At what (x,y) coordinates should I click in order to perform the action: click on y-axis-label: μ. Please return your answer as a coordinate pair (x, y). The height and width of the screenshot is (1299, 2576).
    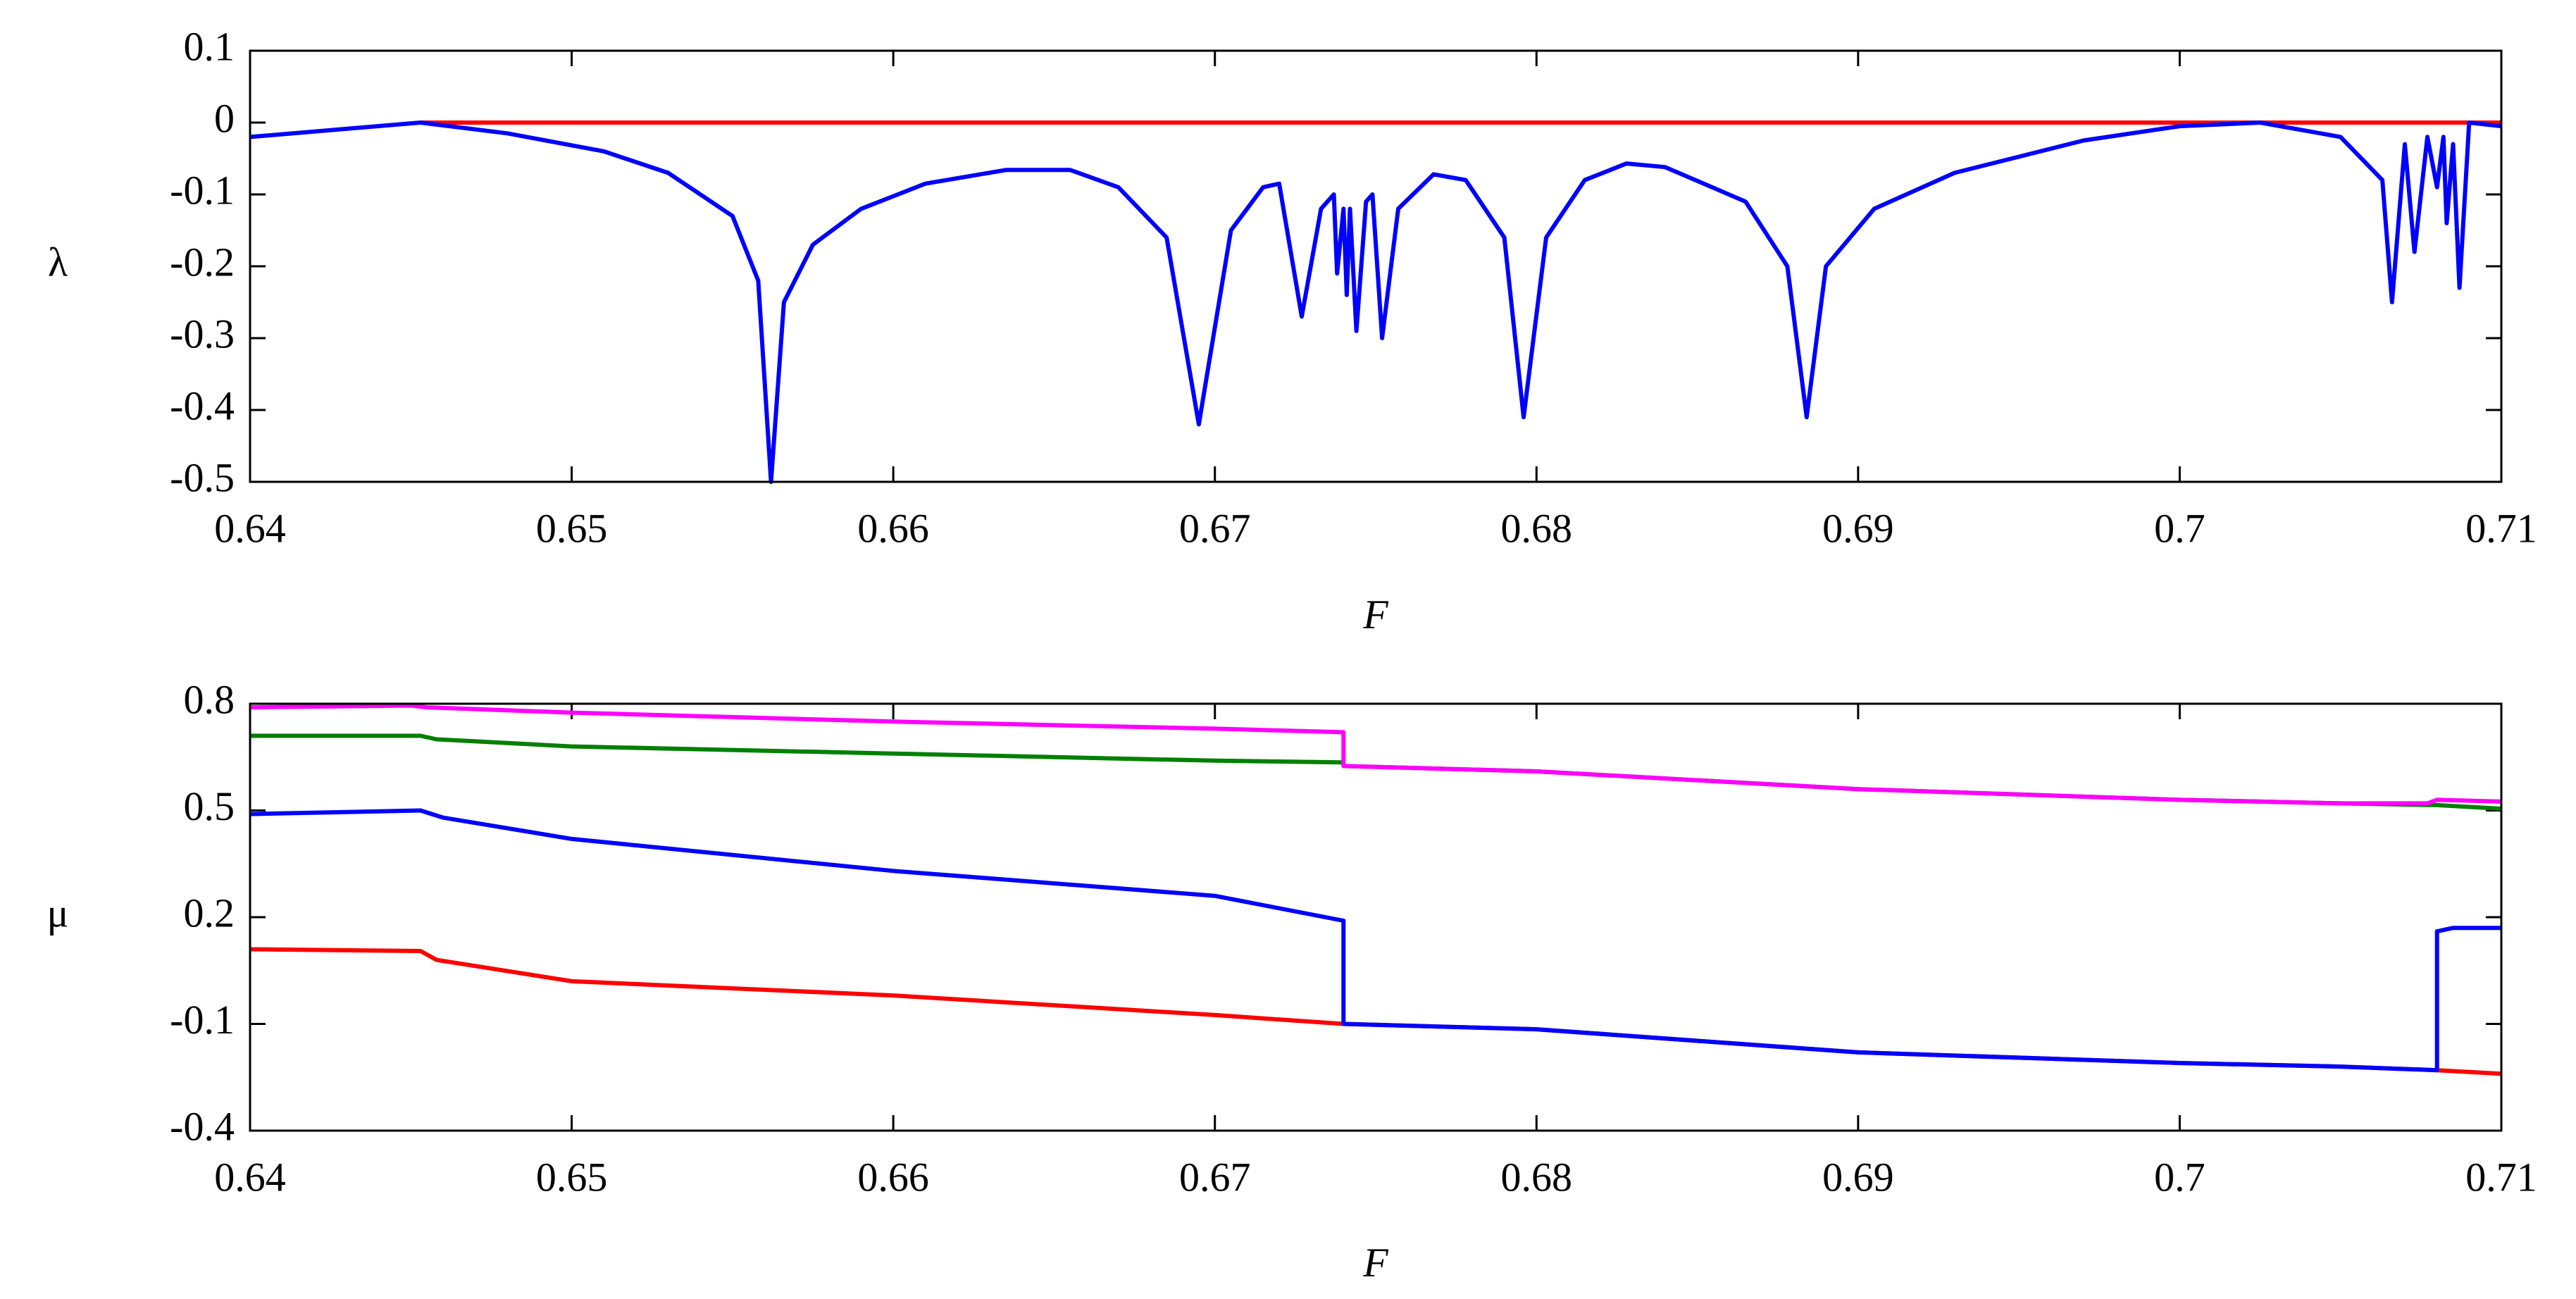
    Looking at the image, I should click on (57, 913).